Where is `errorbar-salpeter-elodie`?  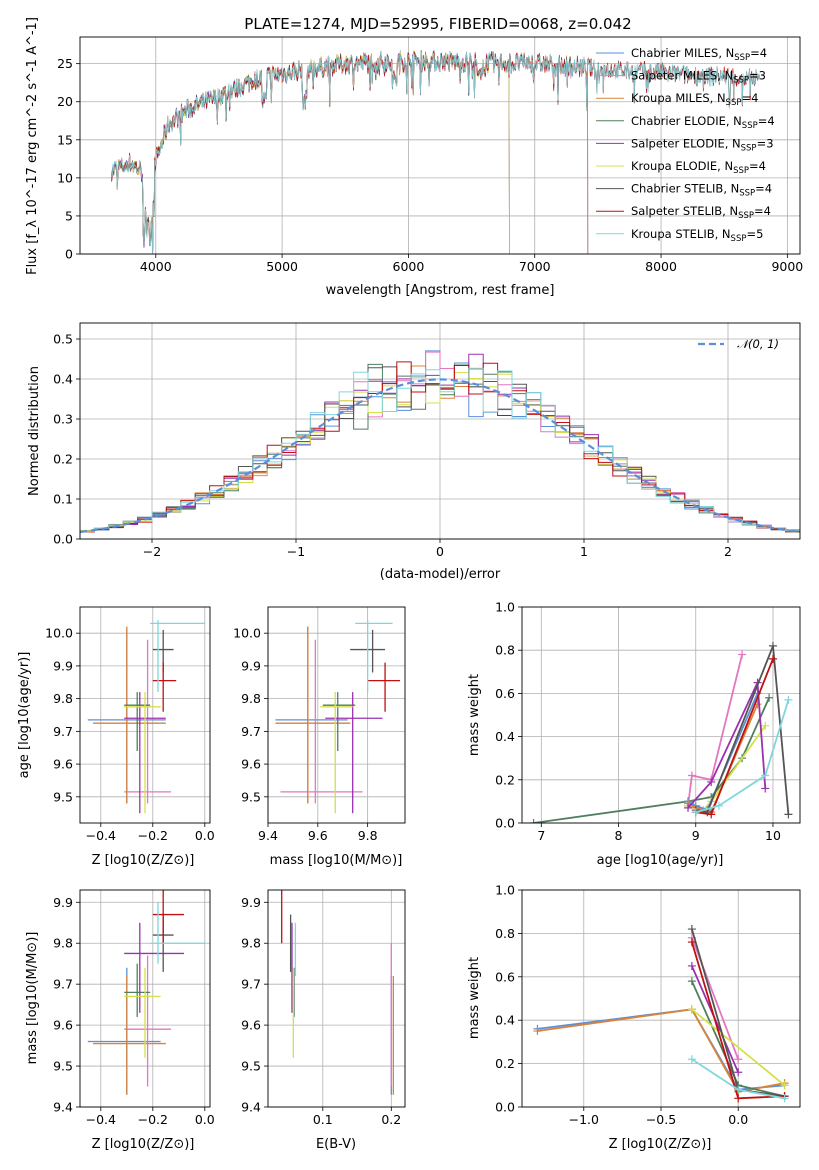
errorbar-salpeter-elodie is located at coordinates (154, 967).